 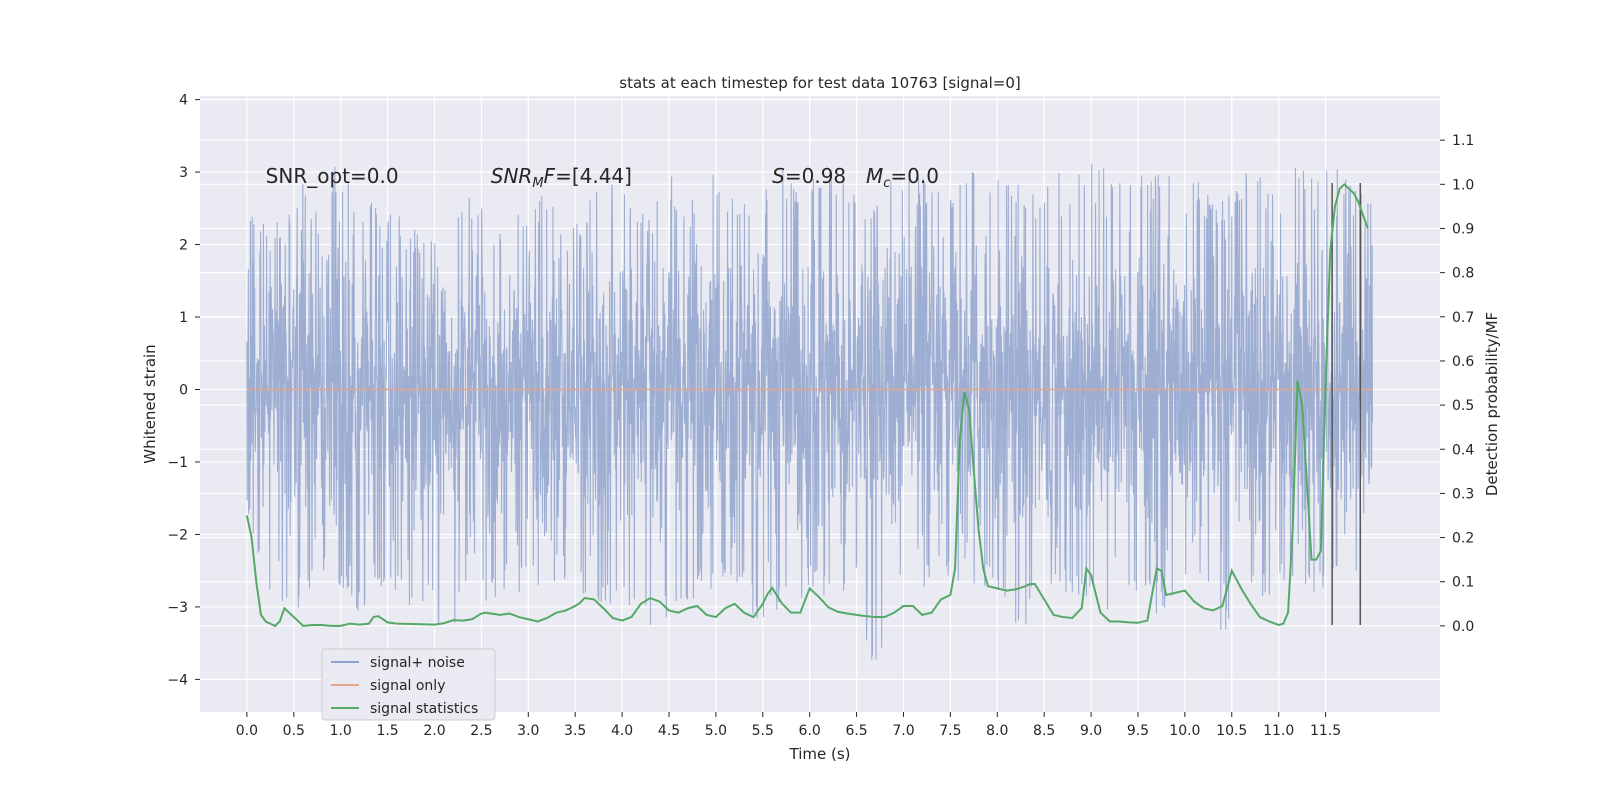 What do you see at coordinates (1463, 627) in the screenshot?
I see `y-tick-label-right: 0.0` at bounding box center [1463, 627].